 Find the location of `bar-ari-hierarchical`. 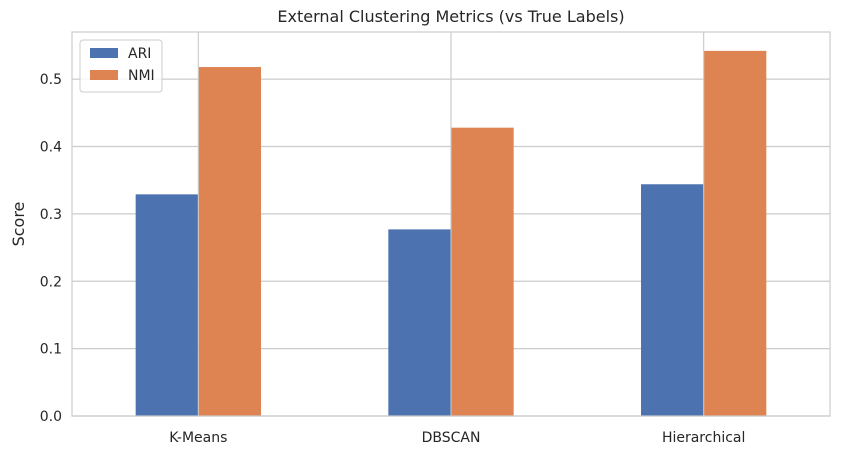

bar-ari-hierarchical is located at coordinates (672, 300).